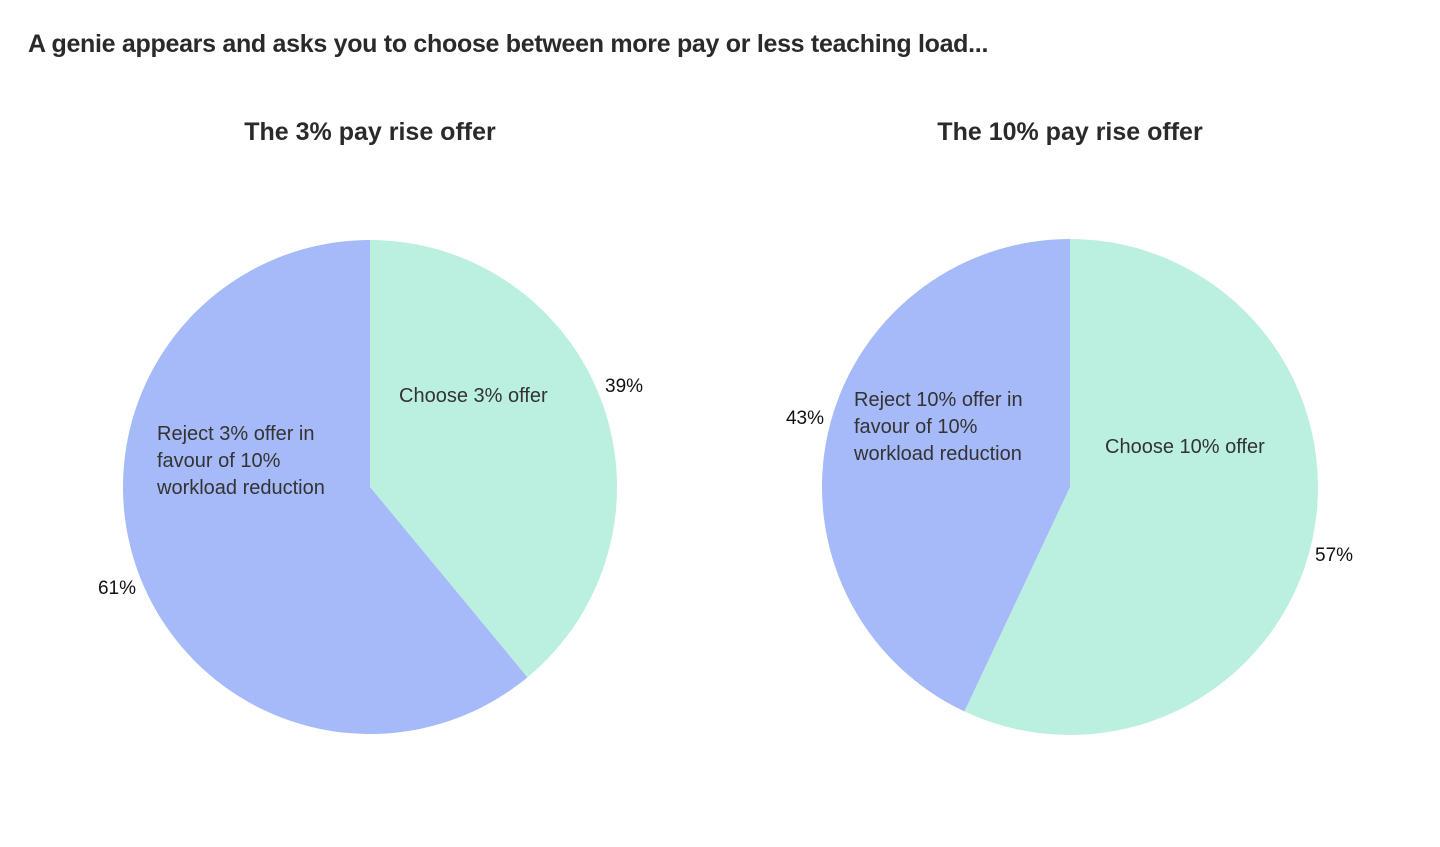 The height and width of the screenshot is (847, 1440). What do you see at coordinates (805, 418) in the screenshot?
I see `pct-label-10-percent-reject: 43%` at bounding box center [805, 418].